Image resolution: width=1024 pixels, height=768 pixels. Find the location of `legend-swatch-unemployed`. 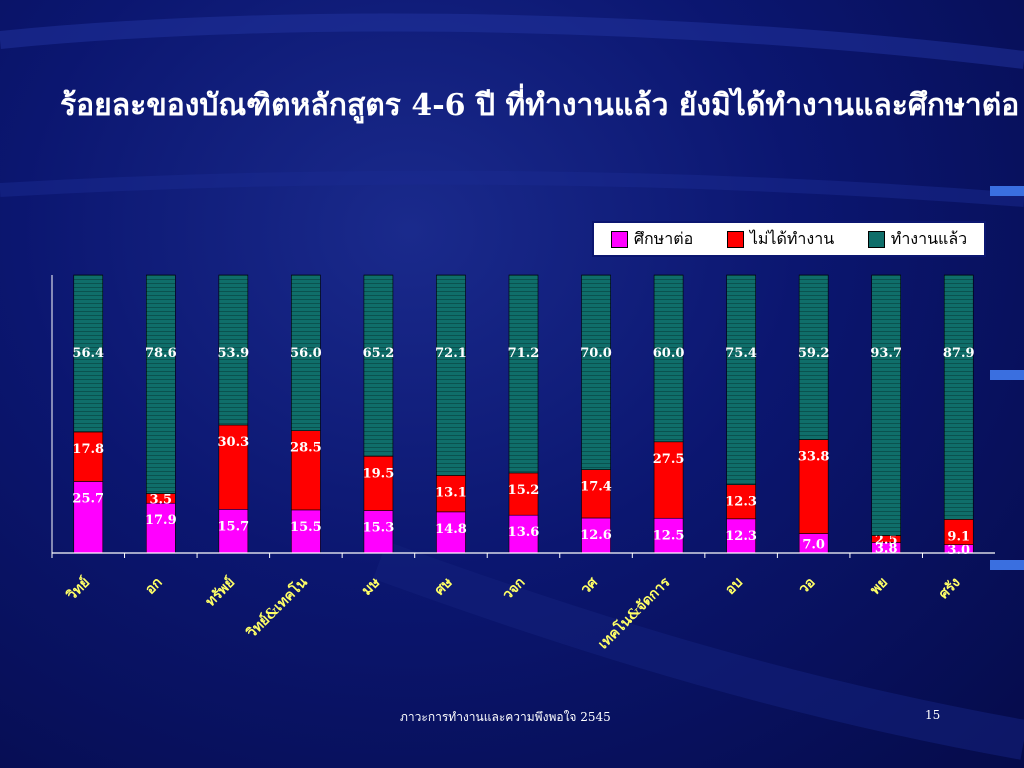

legend-swatch-unemployed is located at coordinates (735, 239).